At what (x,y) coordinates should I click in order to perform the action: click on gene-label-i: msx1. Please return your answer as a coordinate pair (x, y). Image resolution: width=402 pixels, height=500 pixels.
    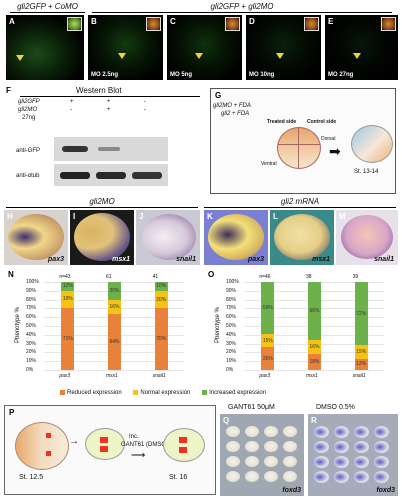
    Looking at the image, I should click on (121, 259).